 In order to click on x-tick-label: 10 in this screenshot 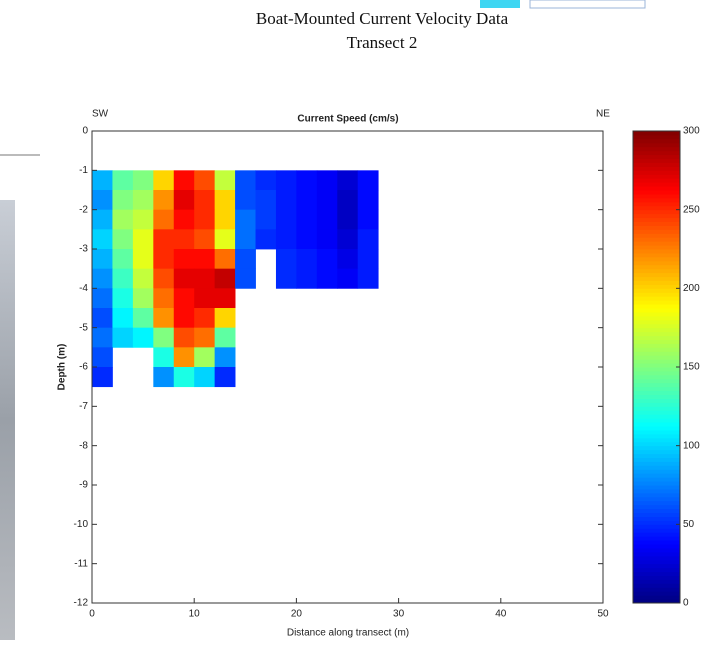, I will do `click(195, 614)`.